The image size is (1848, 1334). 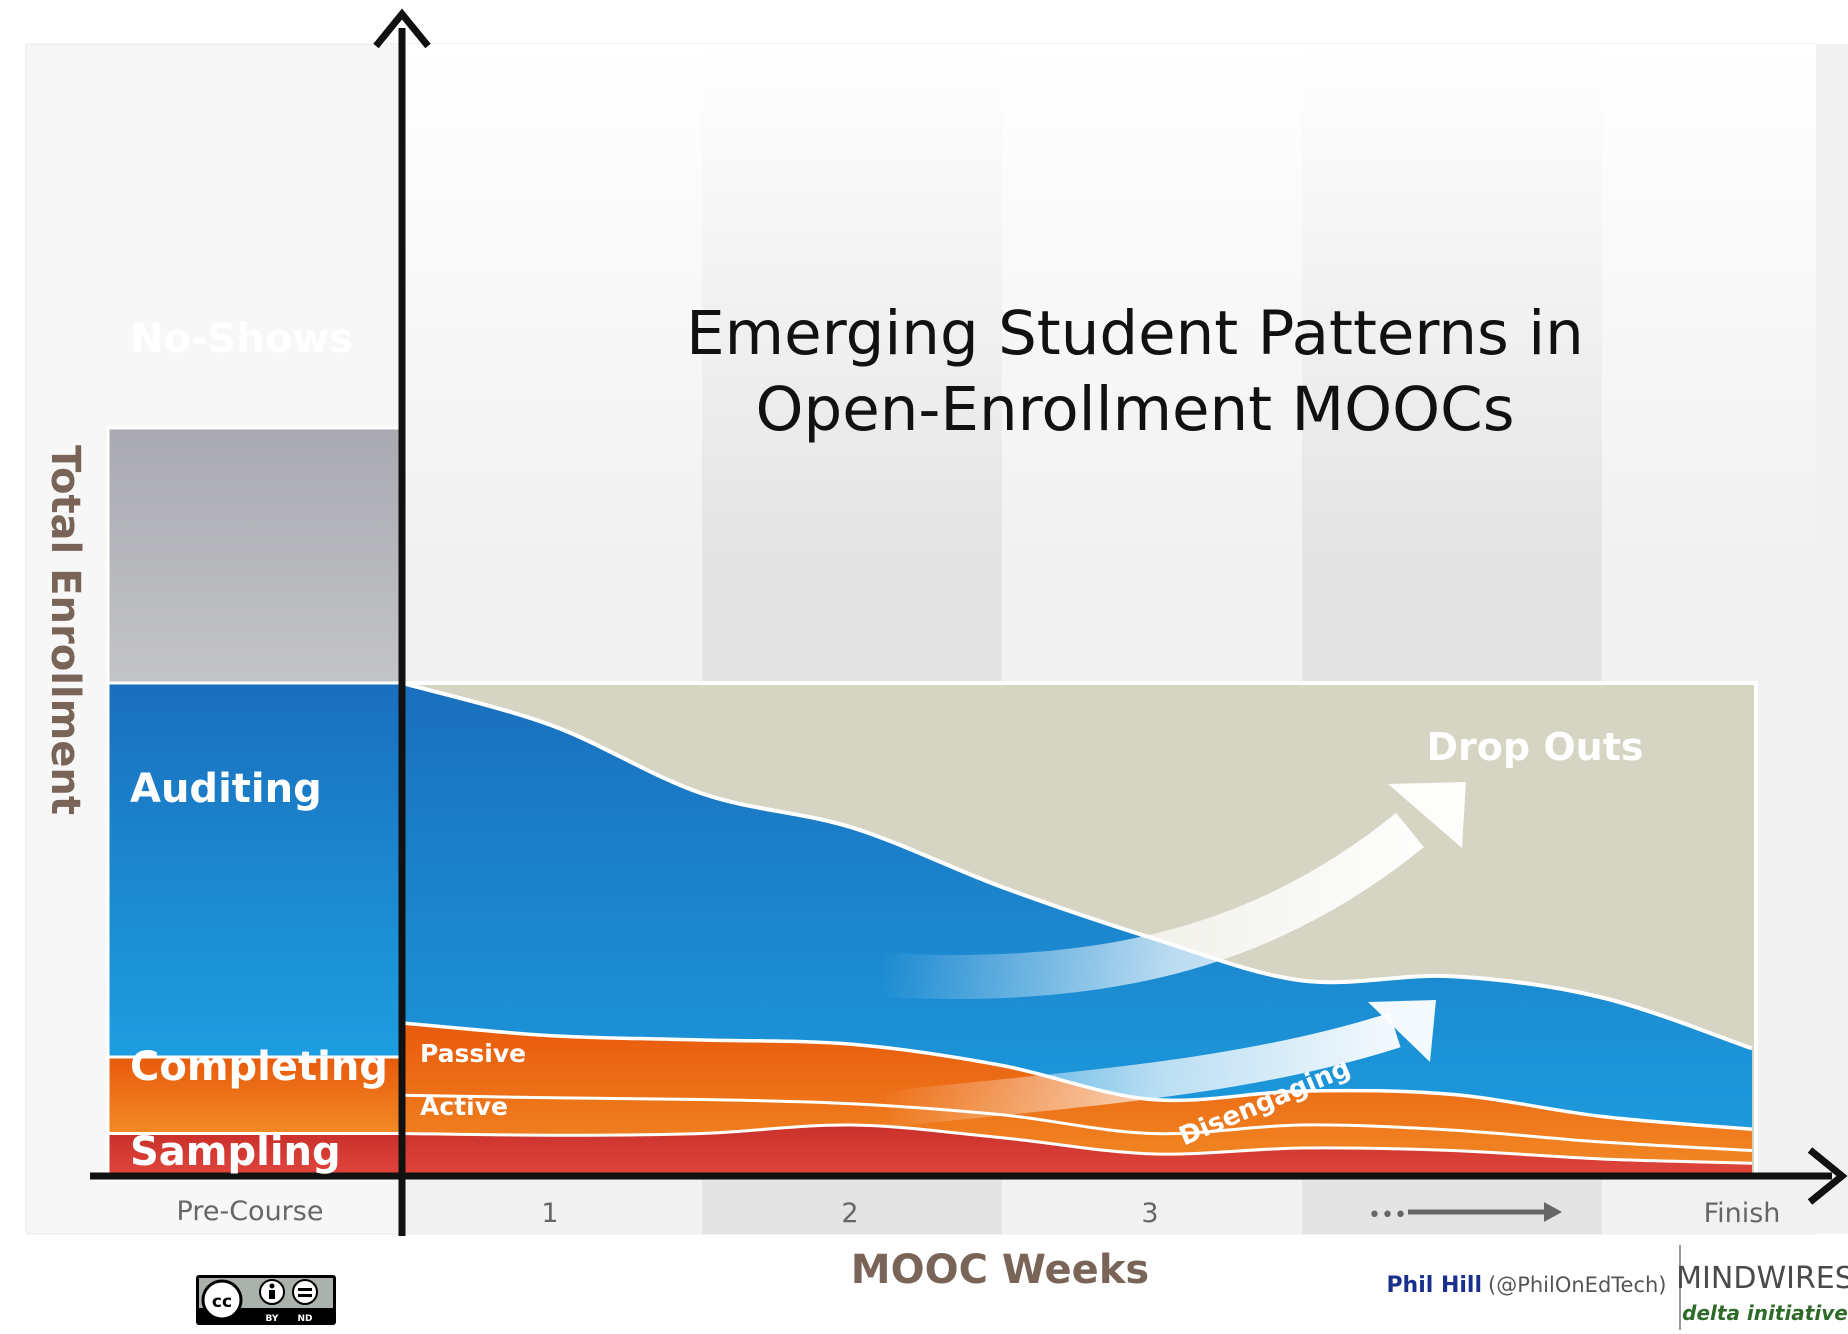 I want to click on flow-sampling-area, so click(x=1077, y=1150).